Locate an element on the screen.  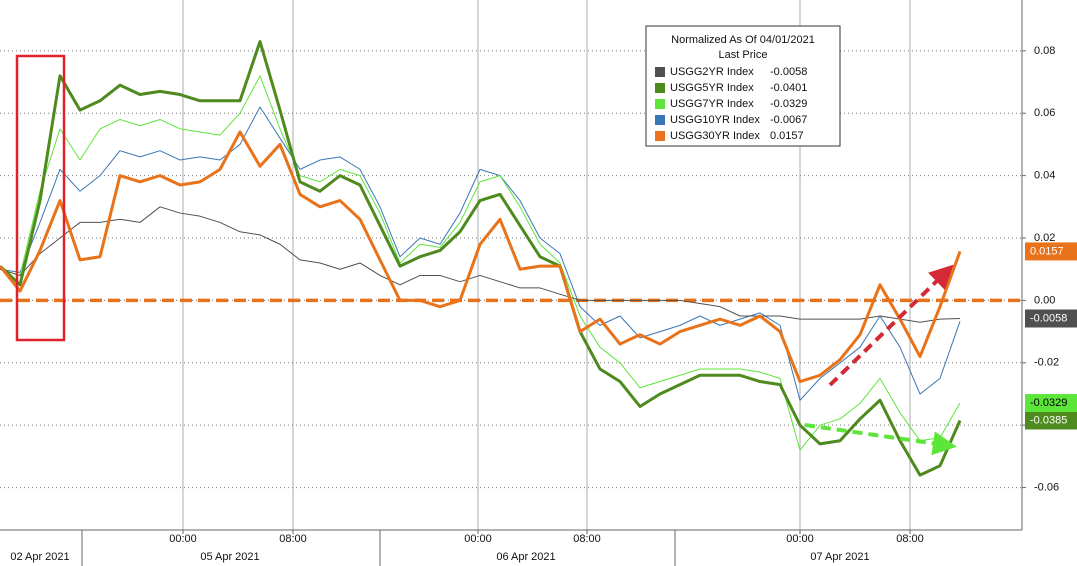
legend-value: -0.0067 is located at coordinates (788, 120).